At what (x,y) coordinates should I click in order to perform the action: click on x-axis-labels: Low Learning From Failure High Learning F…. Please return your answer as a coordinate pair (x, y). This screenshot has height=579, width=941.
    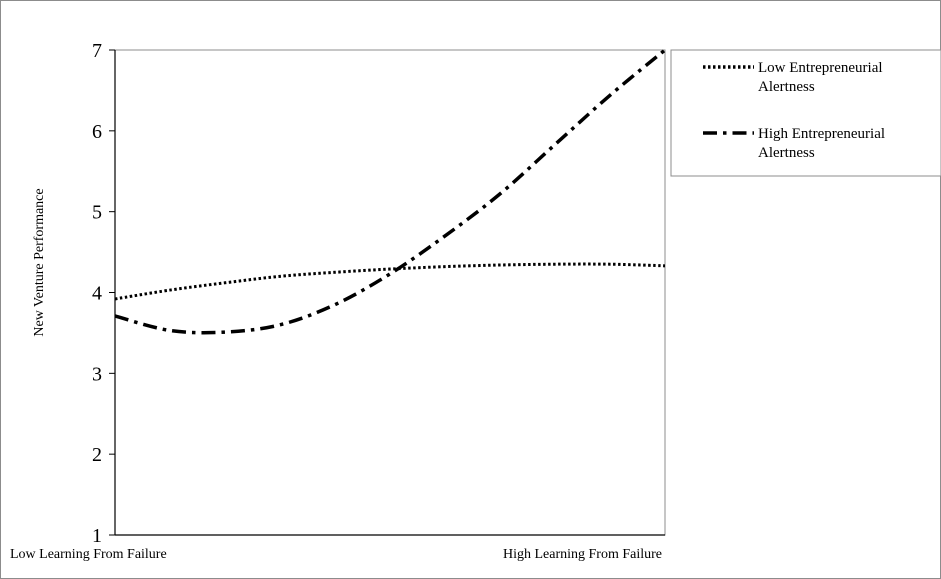
    Looking at the image, I should click on (336, 554).